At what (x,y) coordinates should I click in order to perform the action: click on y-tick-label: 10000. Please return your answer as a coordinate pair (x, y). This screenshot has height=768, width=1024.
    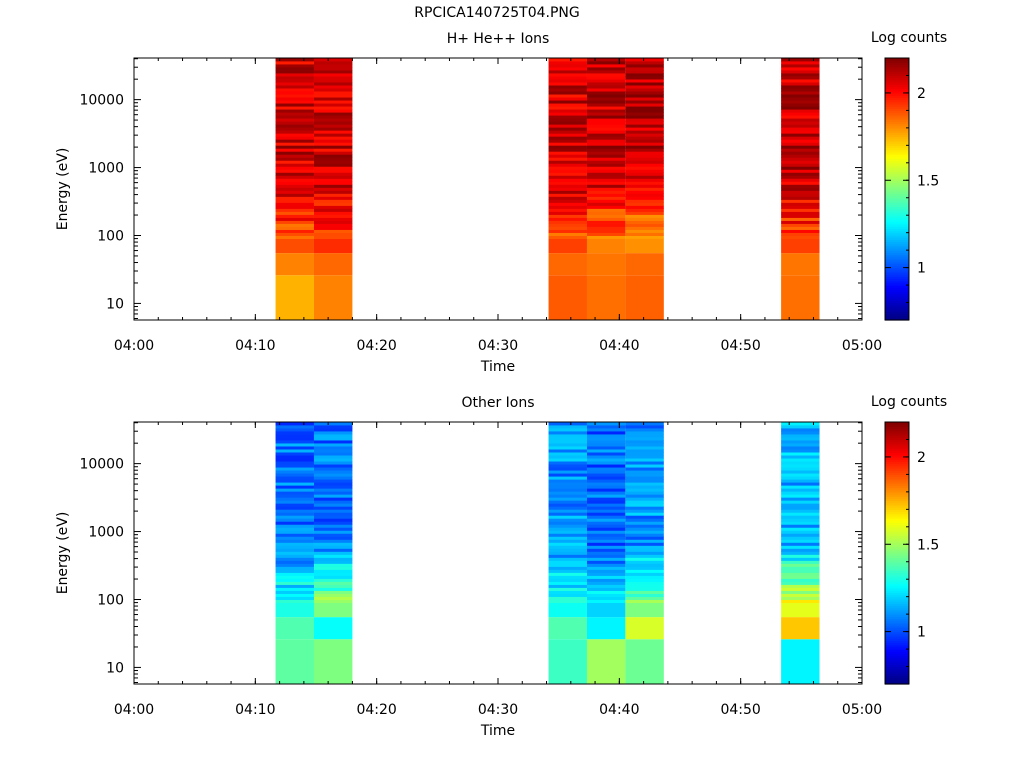
    Looking at the image, I should click on (101, 101).